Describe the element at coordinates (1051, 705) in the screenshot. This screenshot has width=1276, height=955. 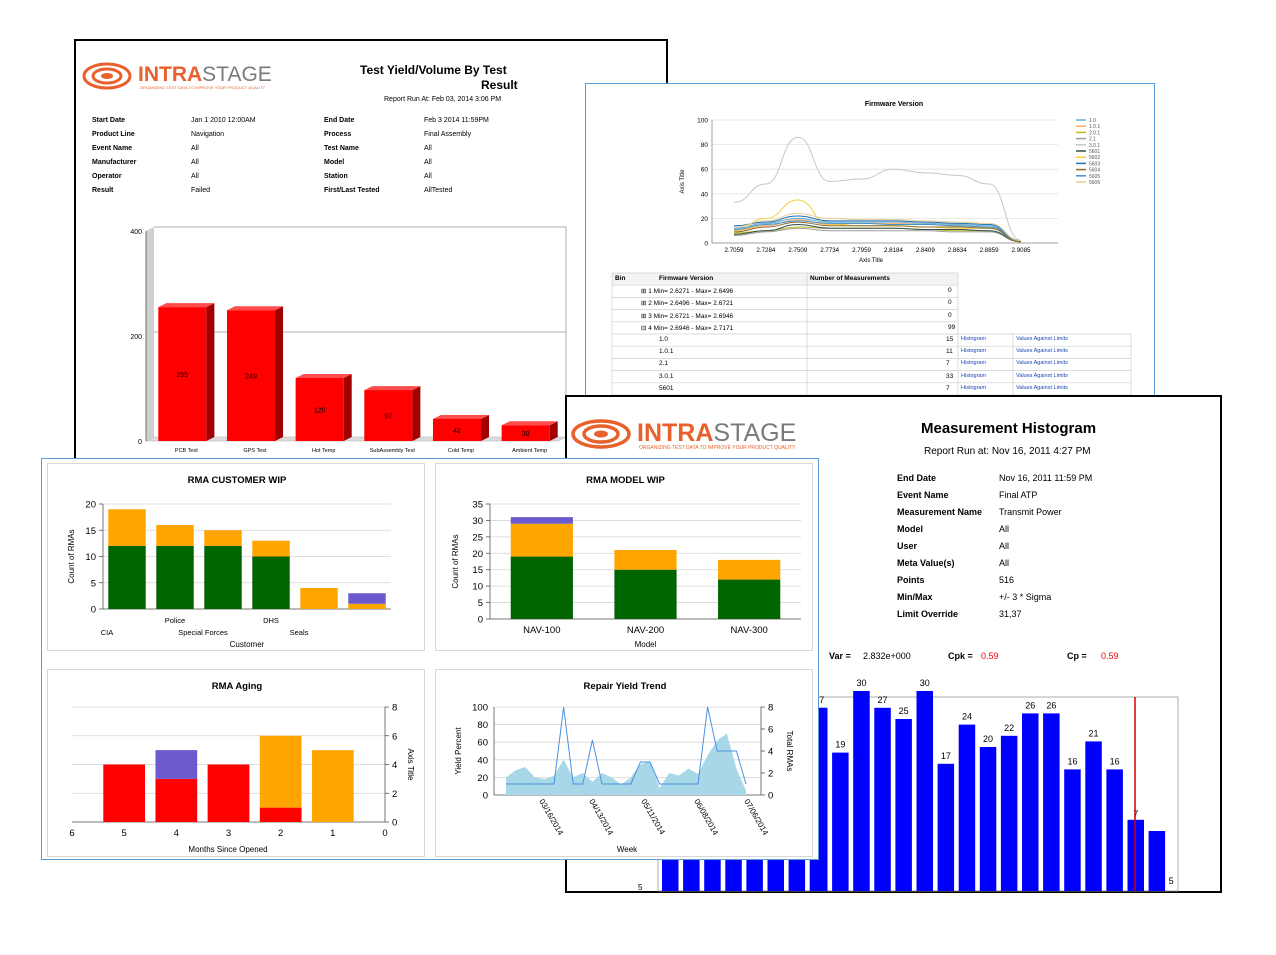
I see `bar-data-label: 26` at that location.